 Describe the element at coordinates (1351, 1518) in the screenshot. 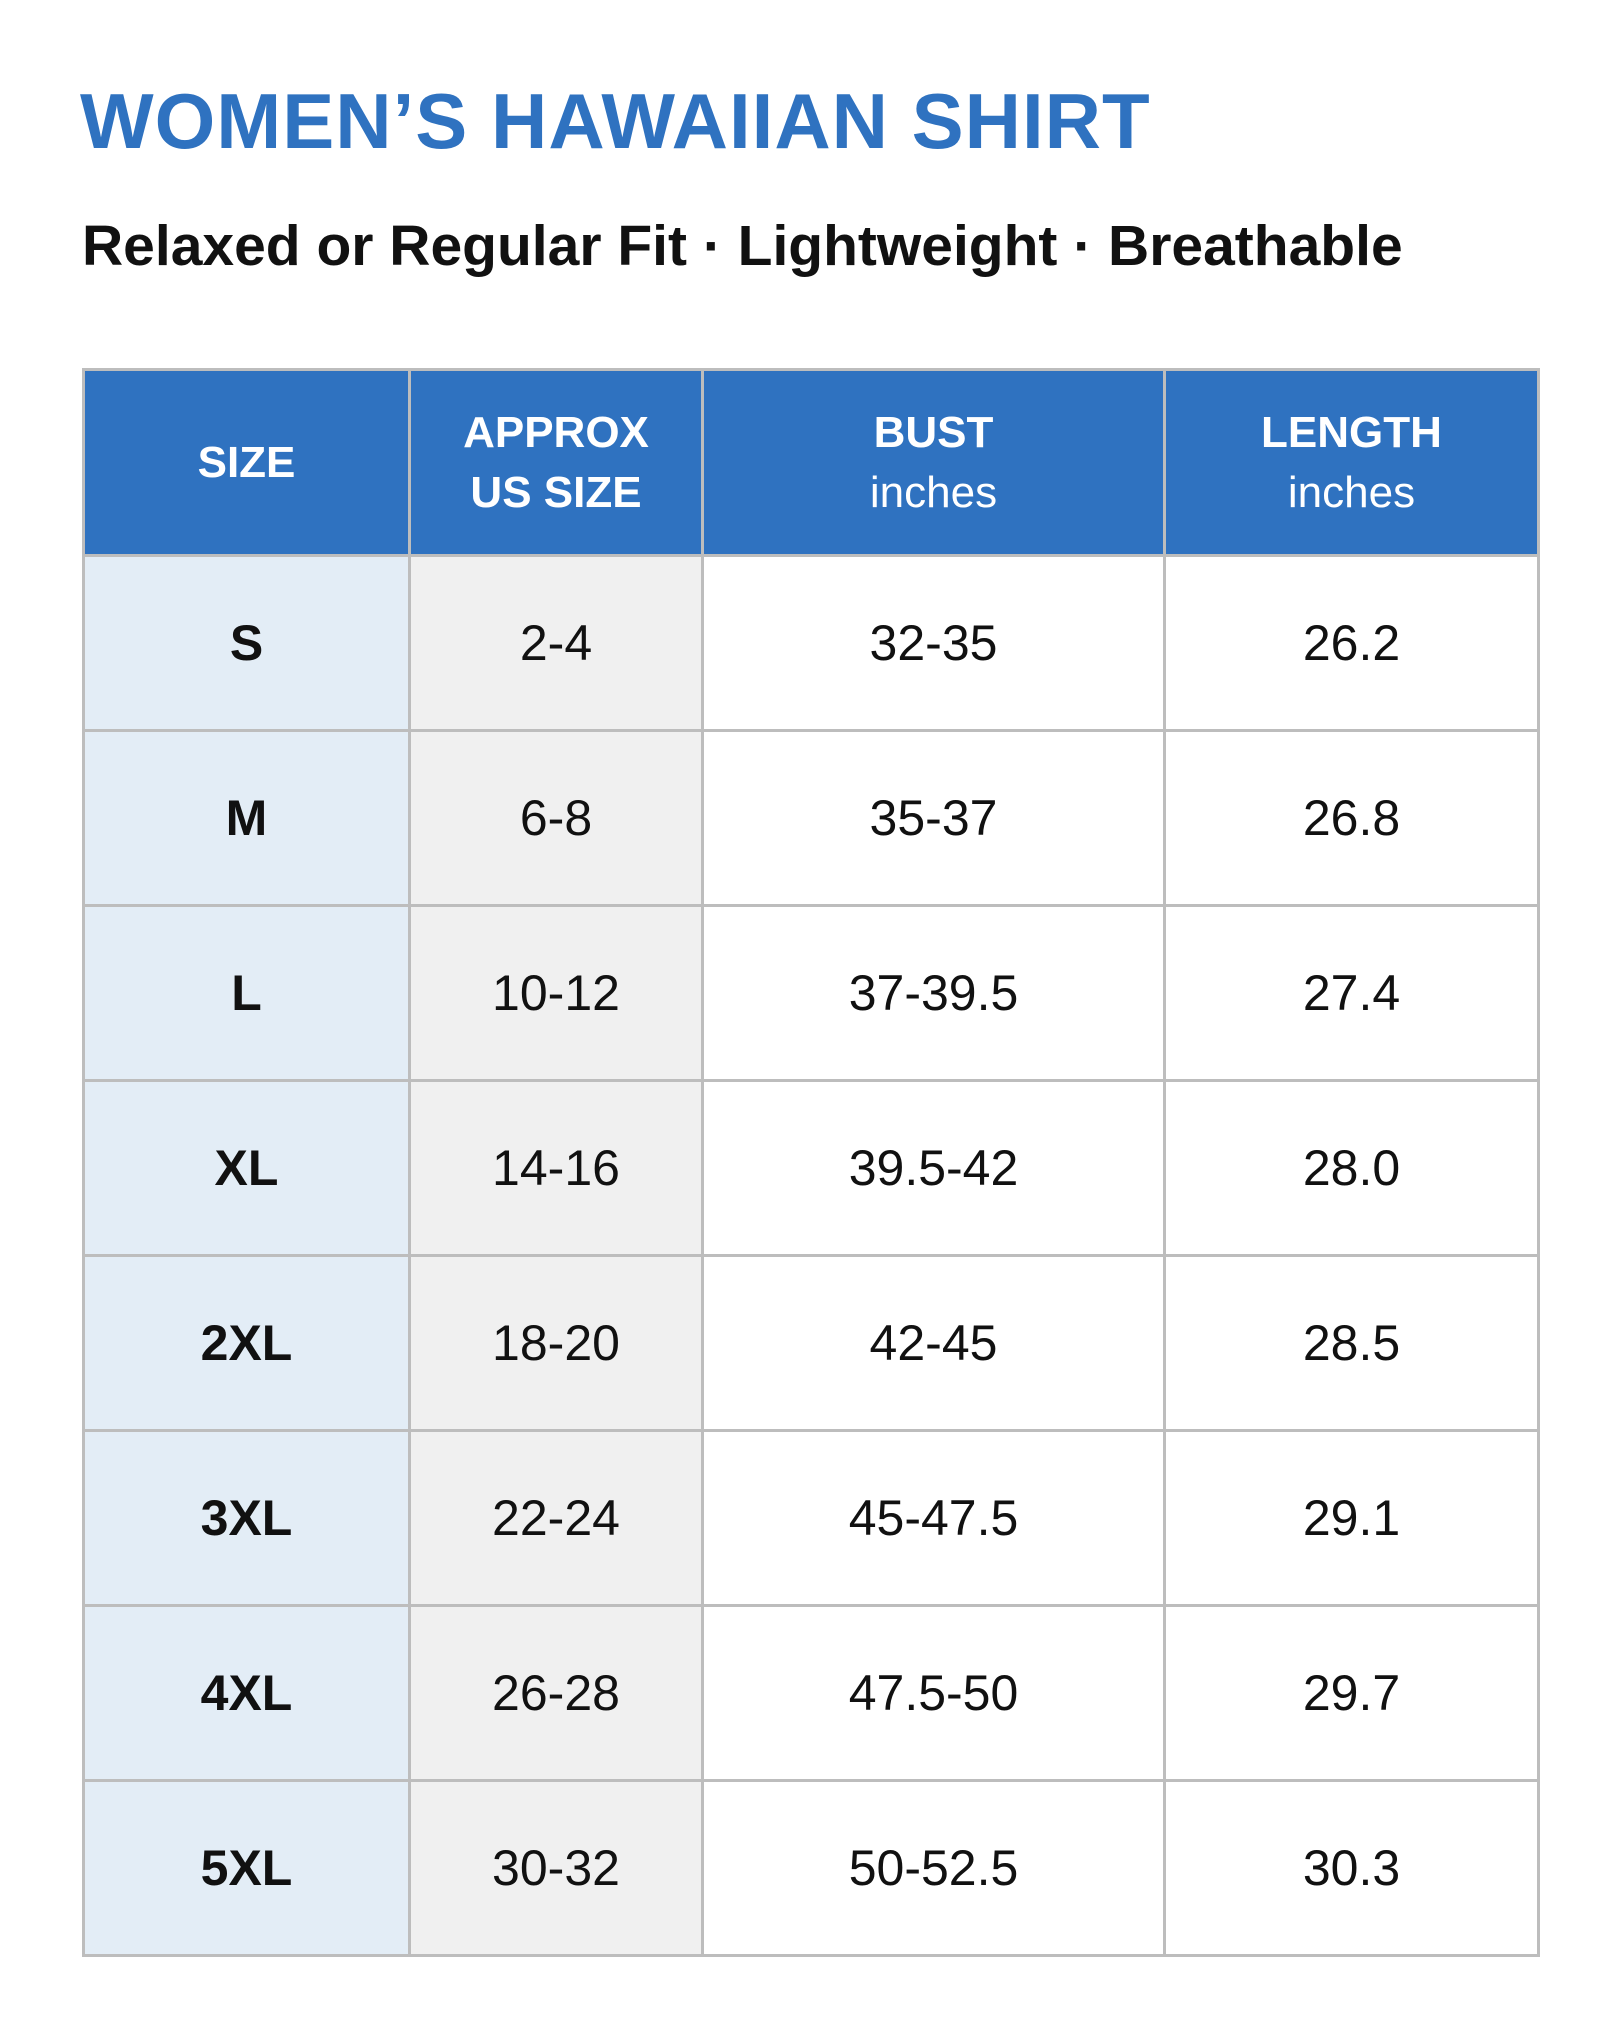

I see `table-cell: 29.1` at that location.